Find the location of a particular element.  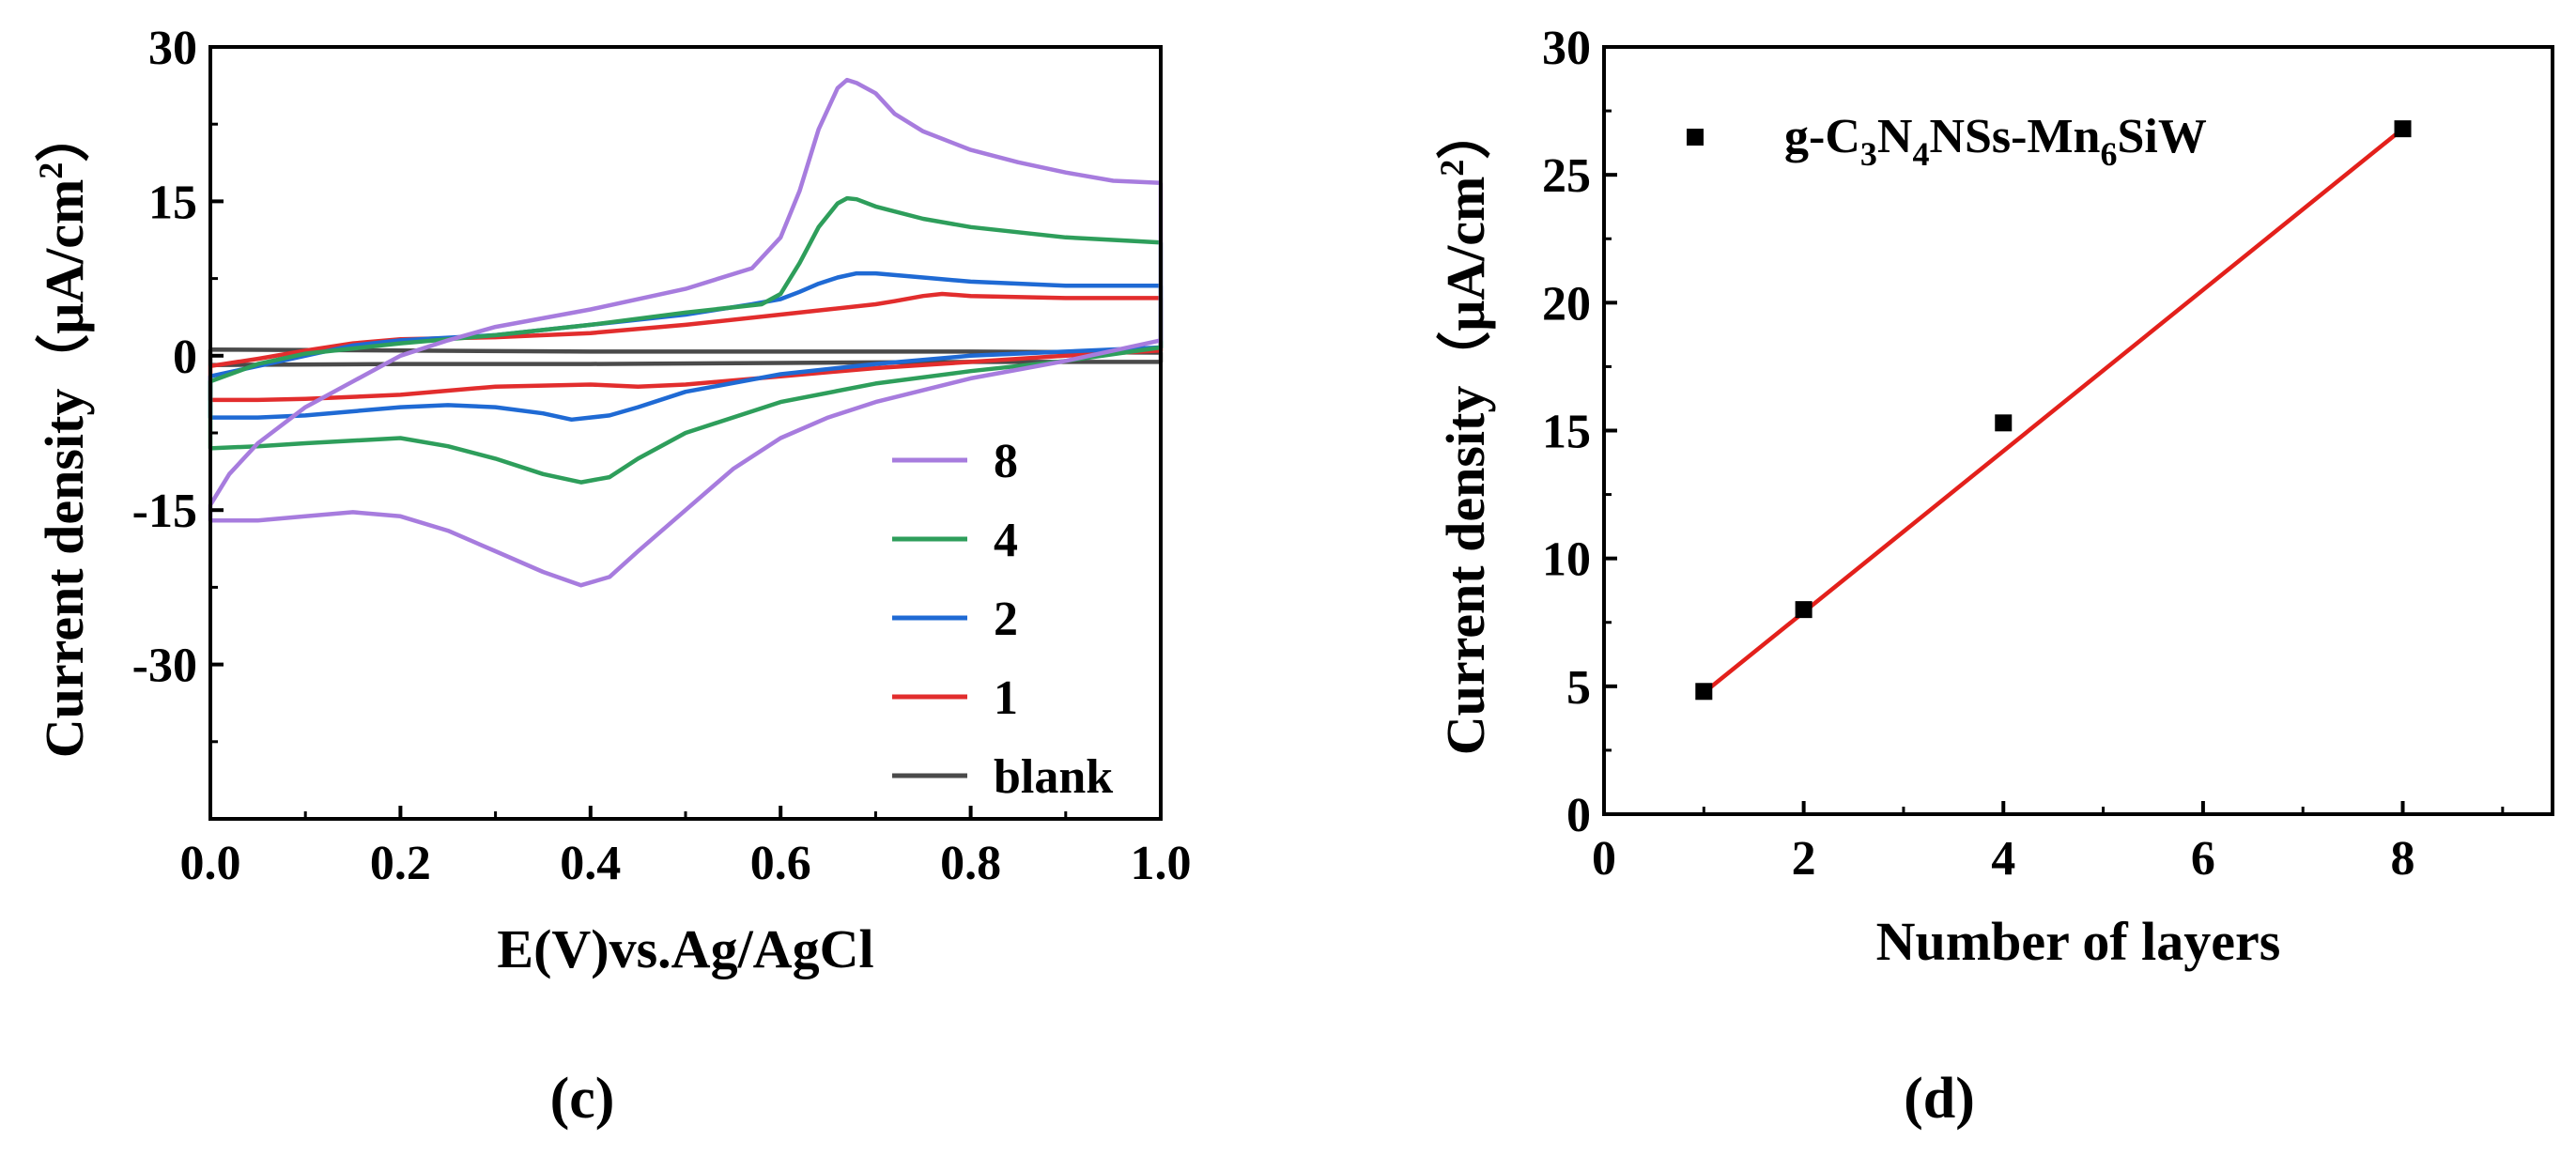

y-tick-label: -30 is located at coordinates (164, 666).